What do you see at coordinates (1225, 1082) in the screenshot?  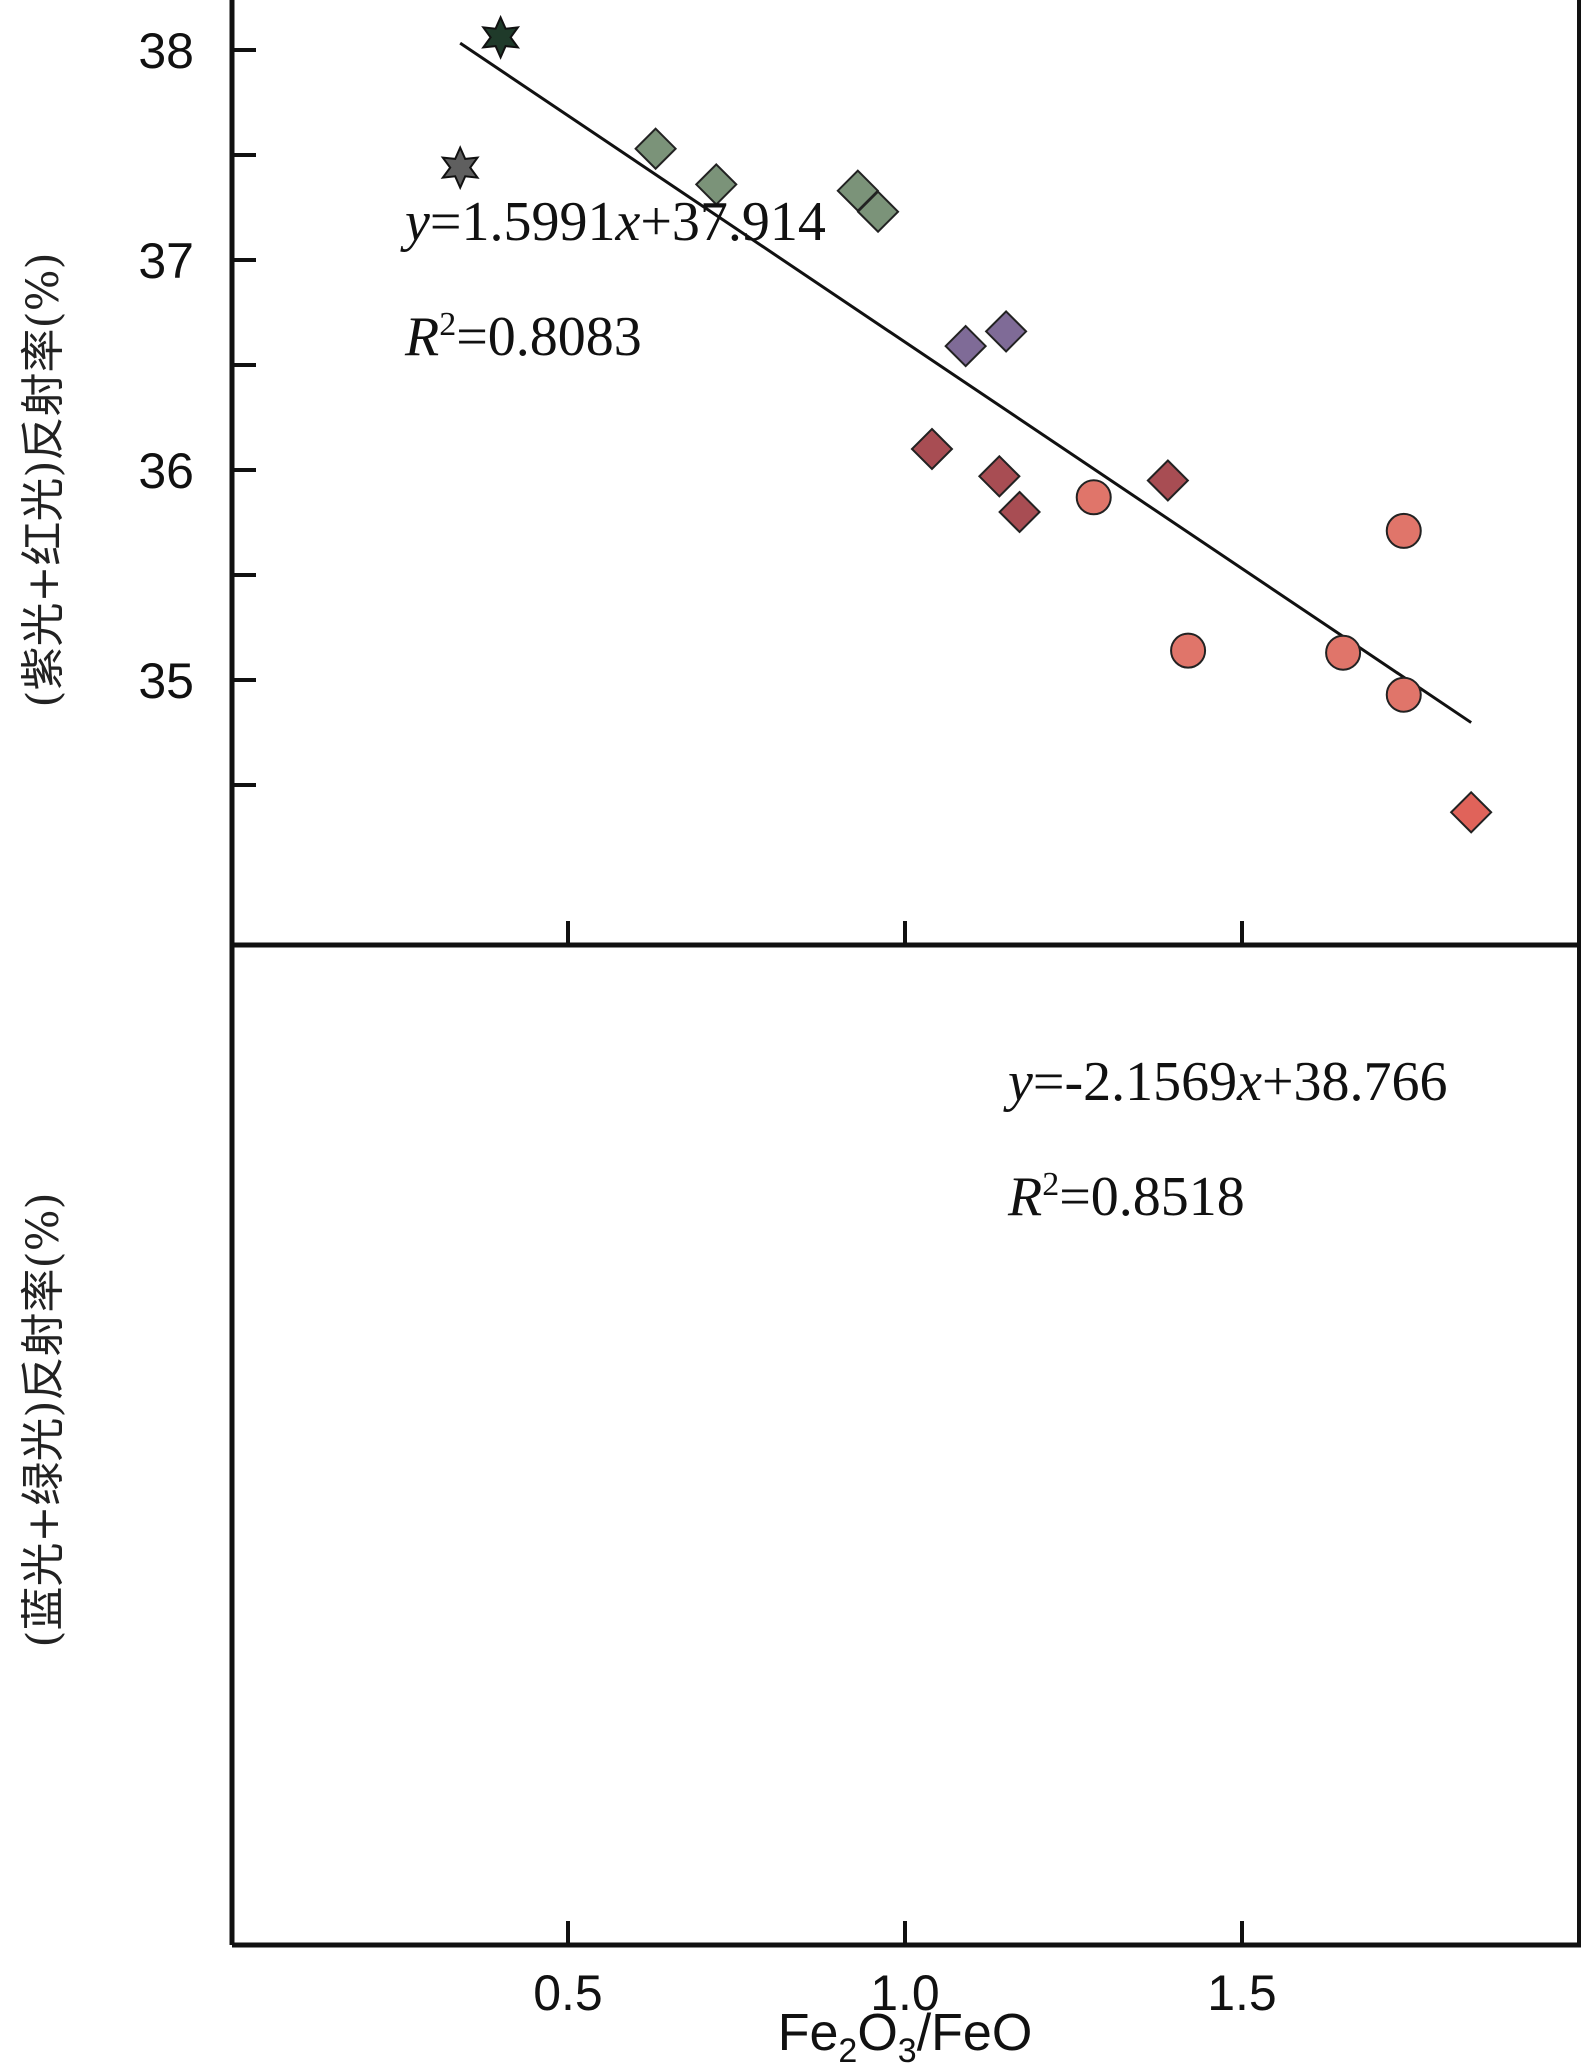 I see `bottom-fit-equation: y=-2.1569x+38.766` at bounding box center [1225, 1082].